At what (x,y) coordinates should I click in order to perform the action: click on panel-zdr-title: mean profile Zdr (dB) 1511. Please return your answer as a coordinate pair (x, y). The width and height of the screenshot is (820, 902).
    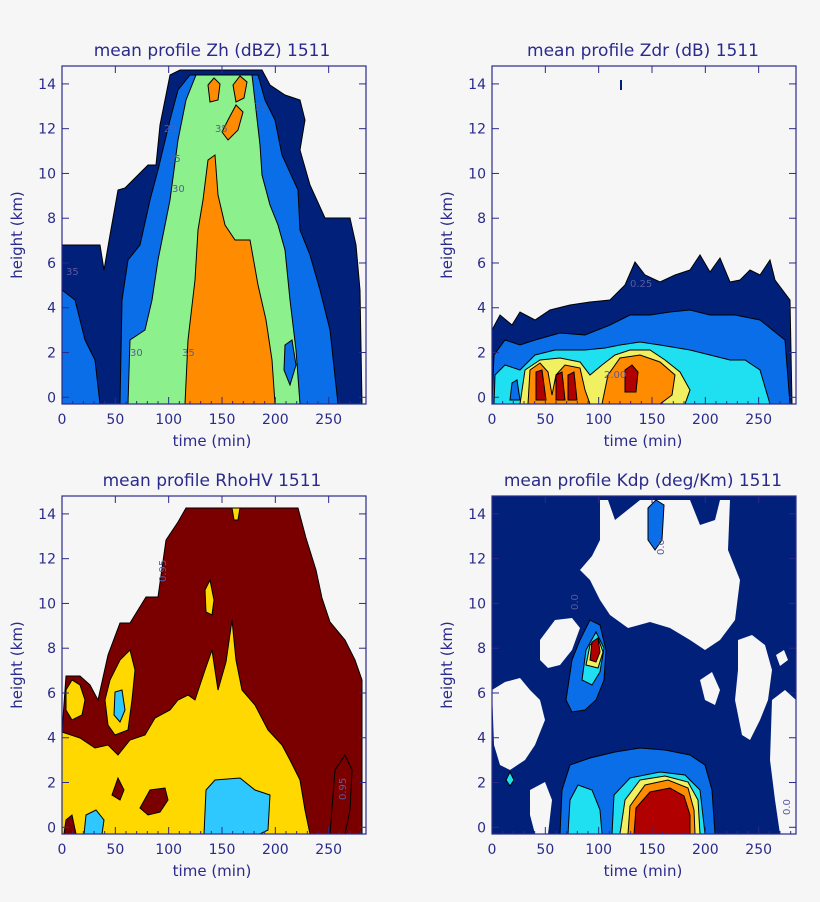
    Looking at the image, I should click on (643, 51).